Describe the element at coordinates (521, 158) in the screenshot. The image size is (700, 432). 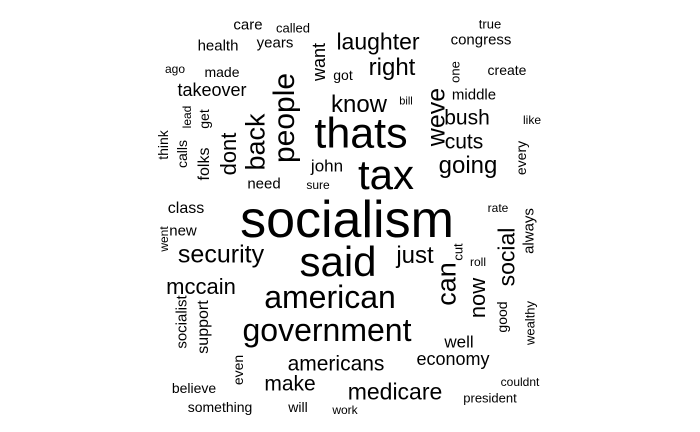
I see `word-every: every` at that location.